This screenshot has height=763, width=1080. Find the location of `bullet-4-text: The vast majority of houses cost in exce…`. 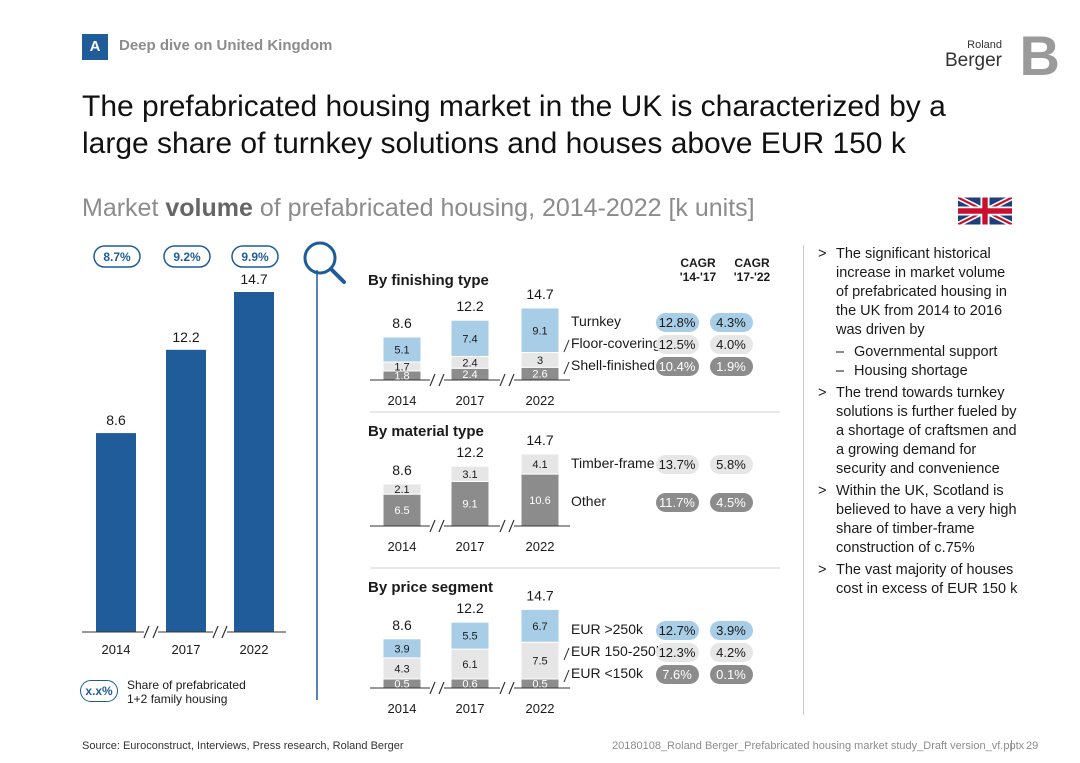

bullet-4-text: The vast majority of houses cost in exce… is located at coordinates (927, 579).